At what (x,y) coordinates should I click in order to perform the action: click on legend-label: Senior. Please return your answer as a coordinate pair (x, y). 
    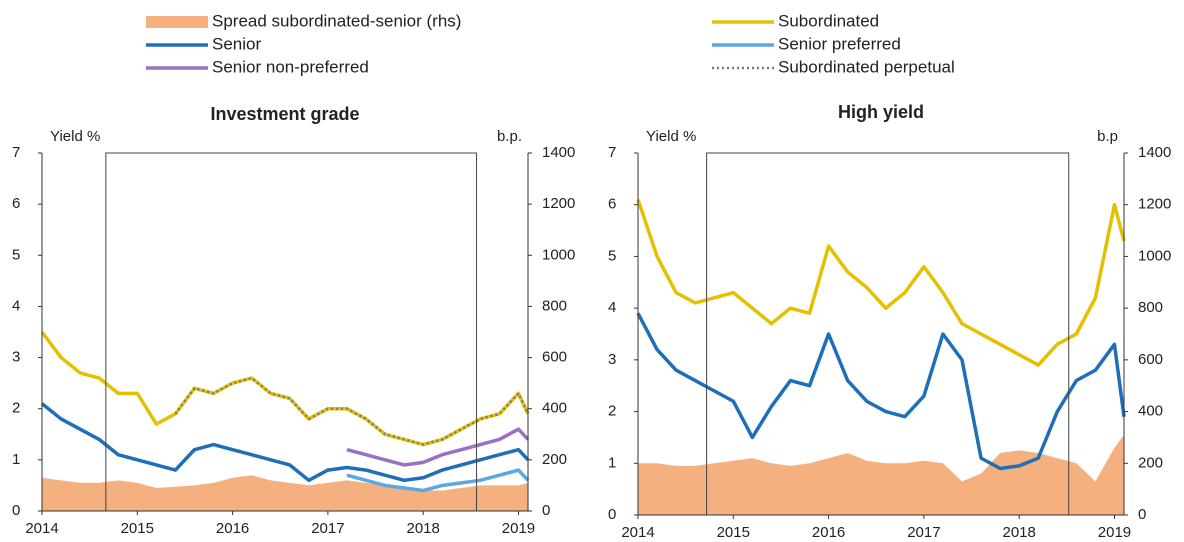
    Looking at the image, I should click on (236, 43).